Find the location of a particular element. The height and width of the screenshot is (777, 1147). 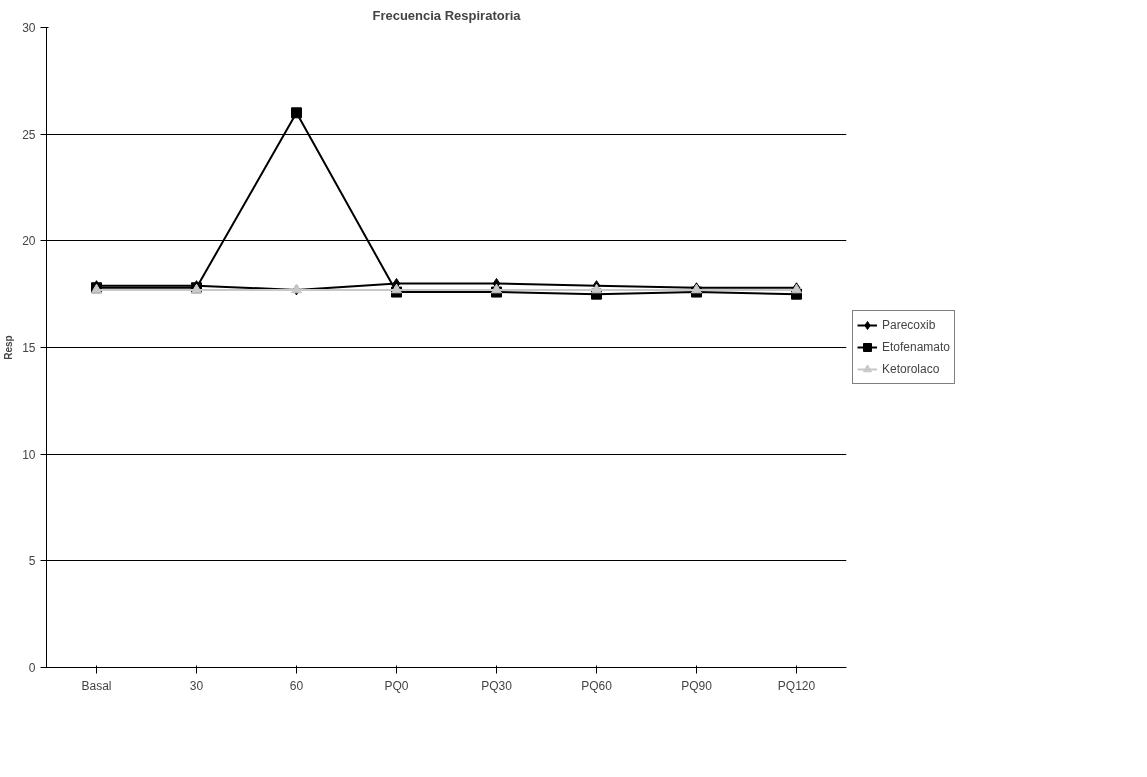

x-tick-label: 30 is located at coordinates (196, 685).